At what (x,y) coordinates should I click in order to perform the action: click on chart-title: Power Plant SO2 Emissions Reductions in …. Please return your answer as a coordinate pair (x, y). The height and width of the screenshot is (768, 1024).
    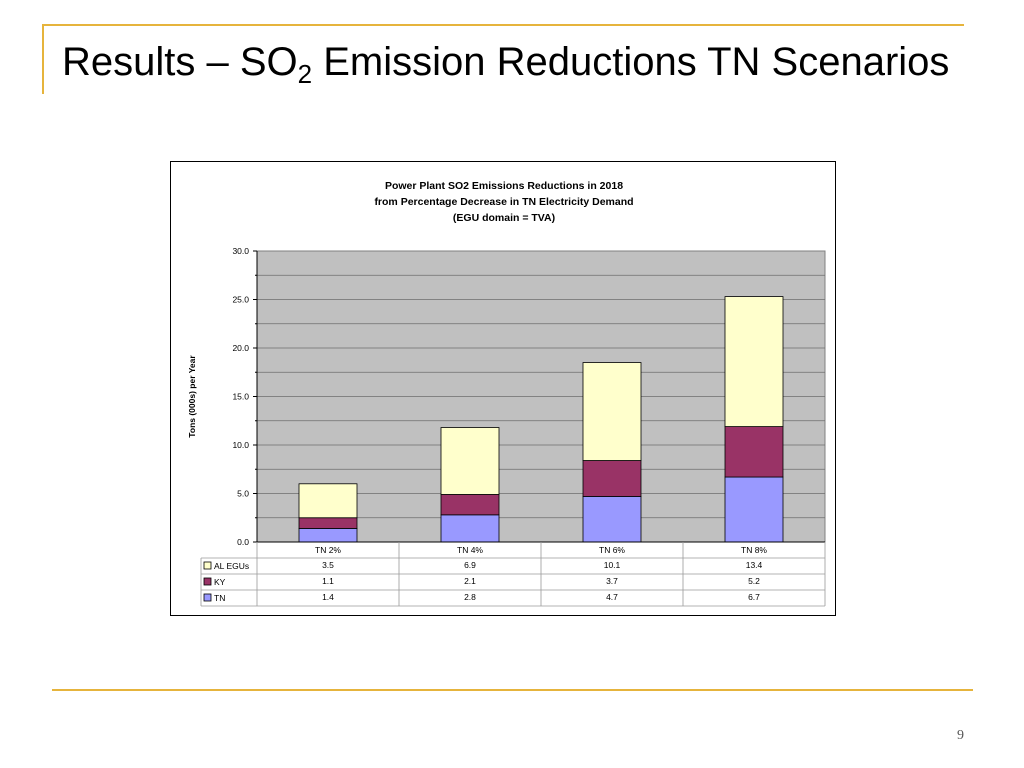
    Looking at the image, I should click on (503, 202).